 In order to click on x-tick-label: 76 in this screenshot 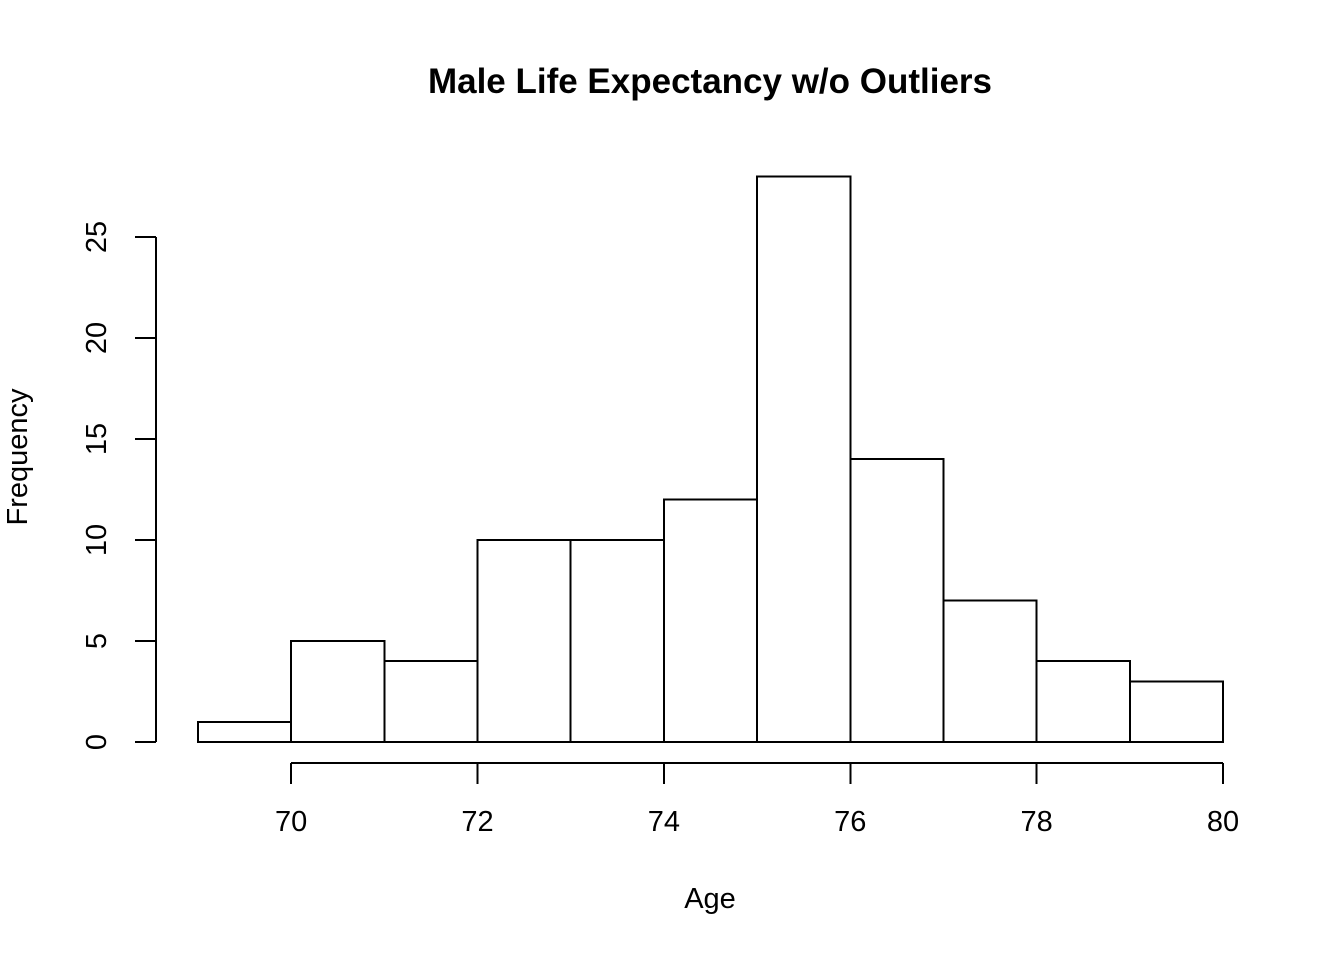, I will do `click(850, 822)`.